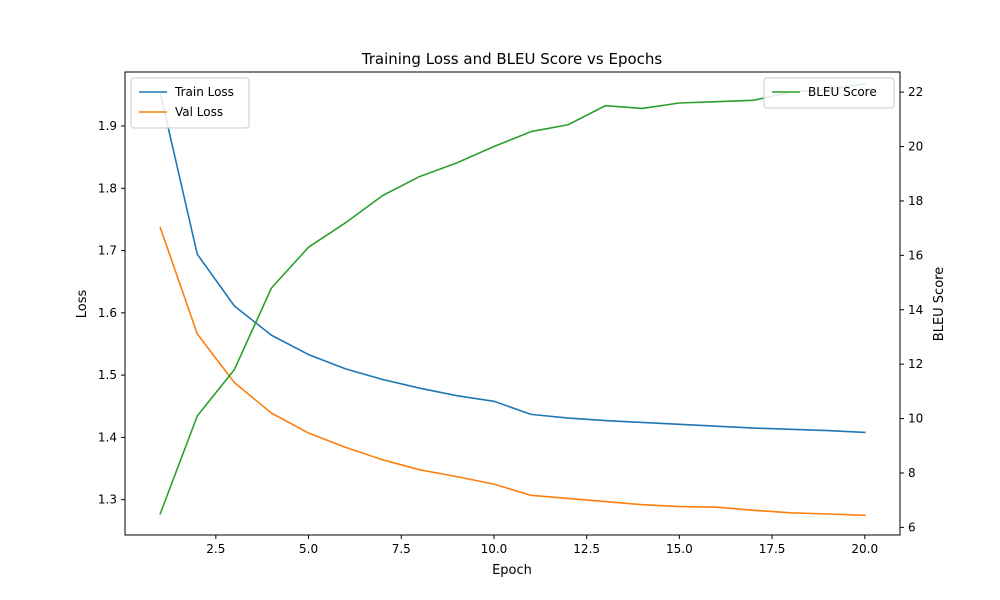 The height and width of the screenshot is (600, 1000). I want to click on x-tick-label: 10.0, so click(494, 549).